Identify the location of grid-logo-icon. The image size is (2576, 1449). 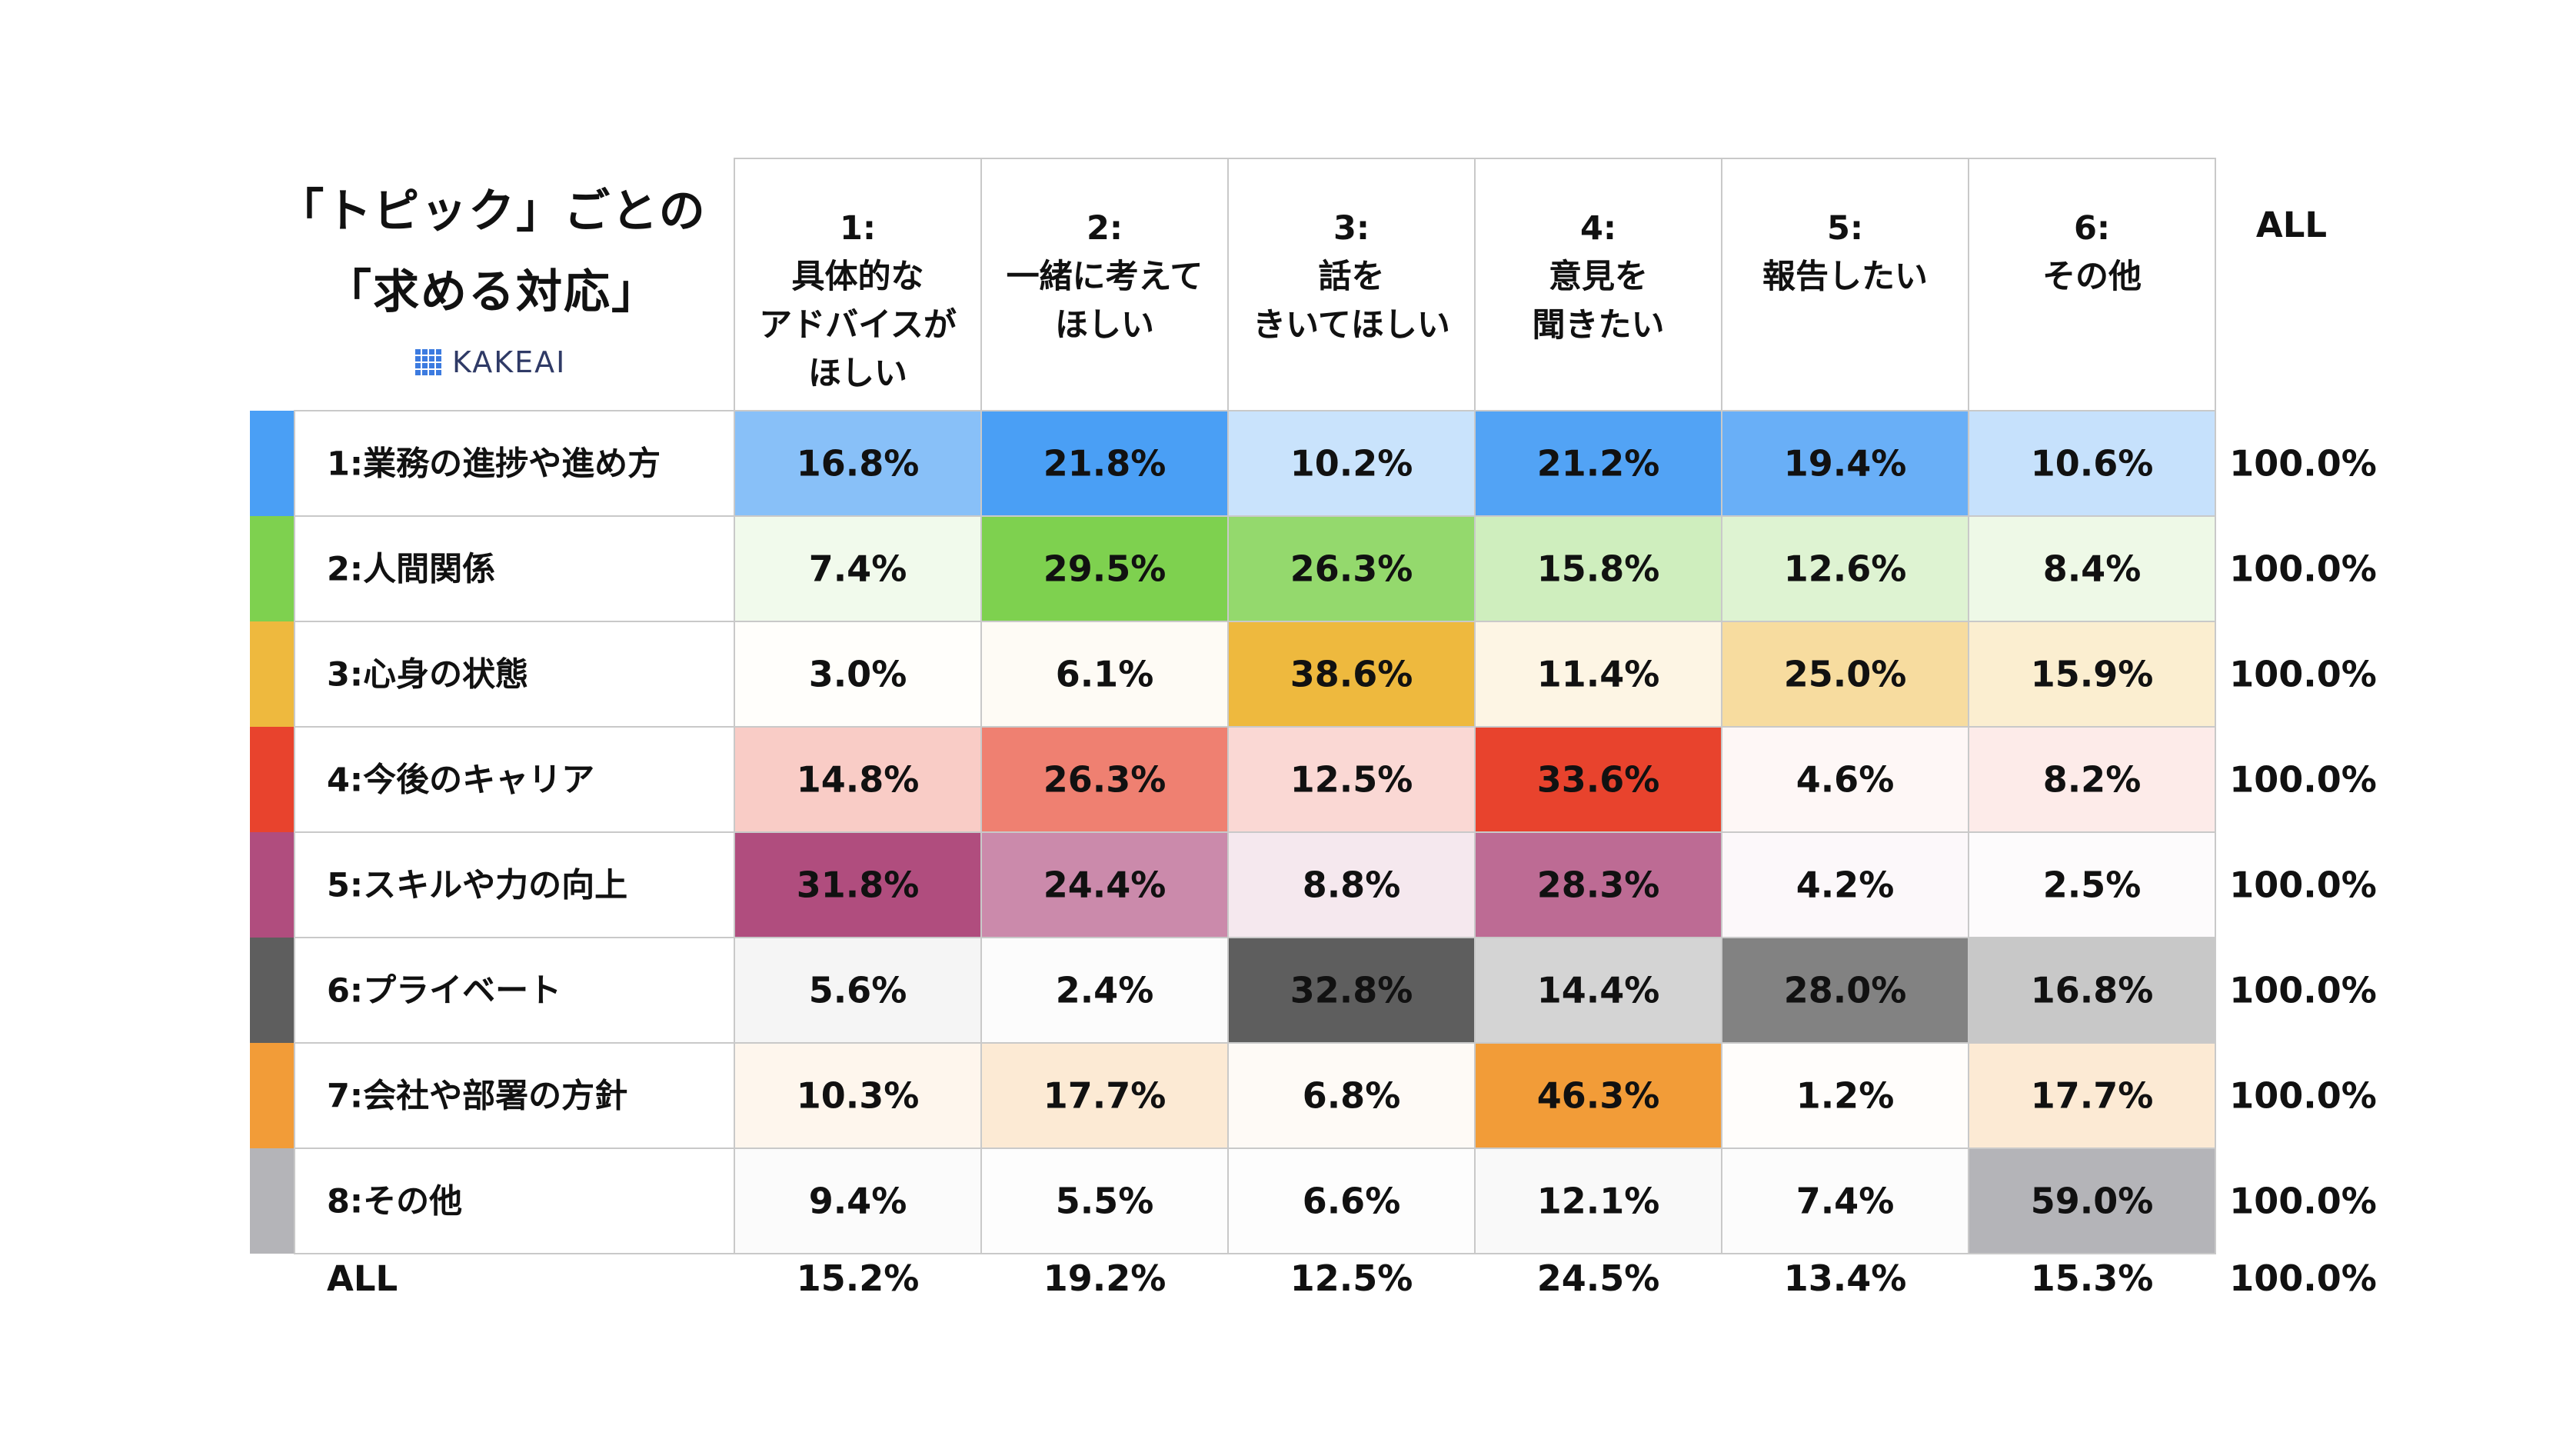
(428, 362).